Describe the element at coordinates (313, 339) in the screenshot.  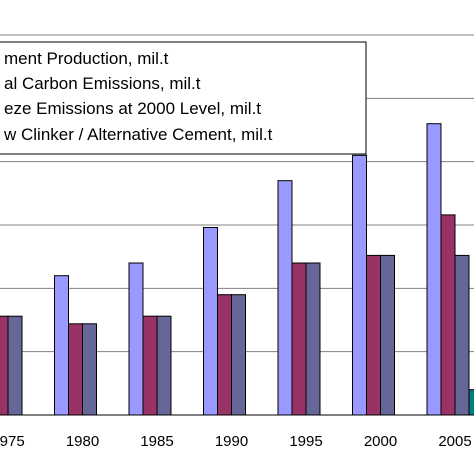
I see `bar-series-3-1995` at that location.